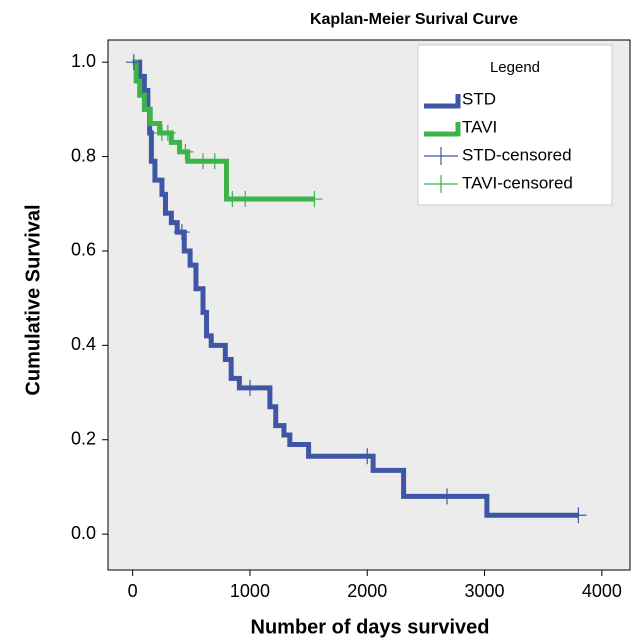 This screenshot has width=640, height=640. I want to click on legend-label: STD-censored, so click(517, 154).